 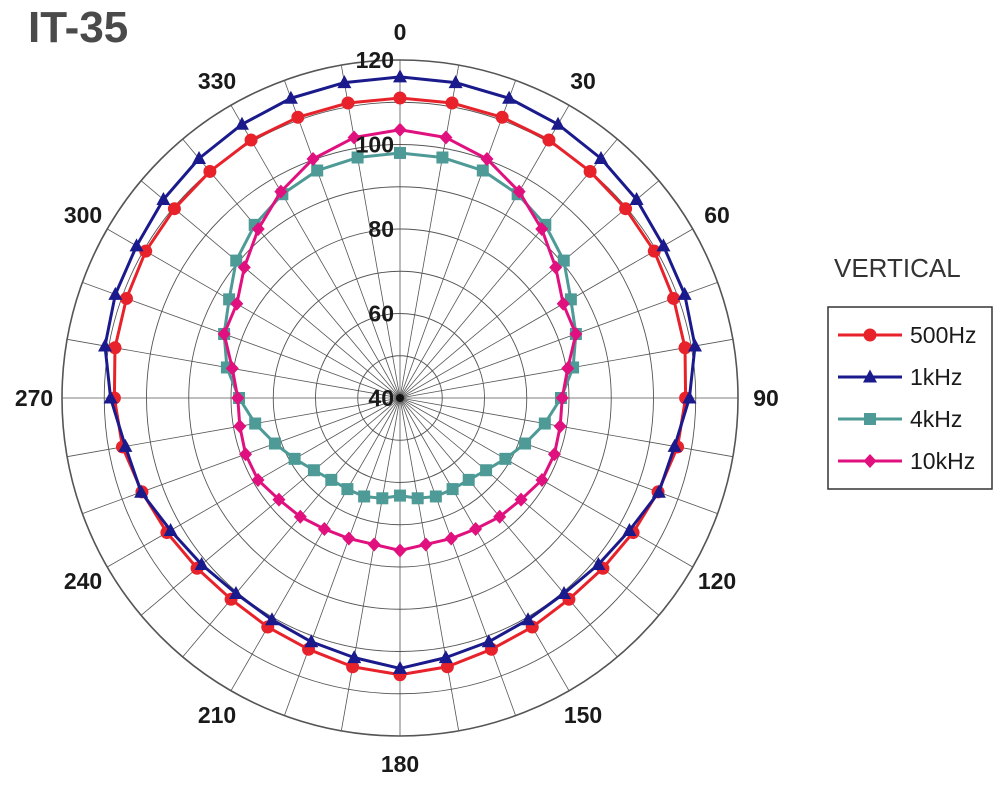 What do you see at coordinates (942, 461) in the screenshot?
I see `legend-label-10khz: 10kHz` at bounding box center [942, 461].